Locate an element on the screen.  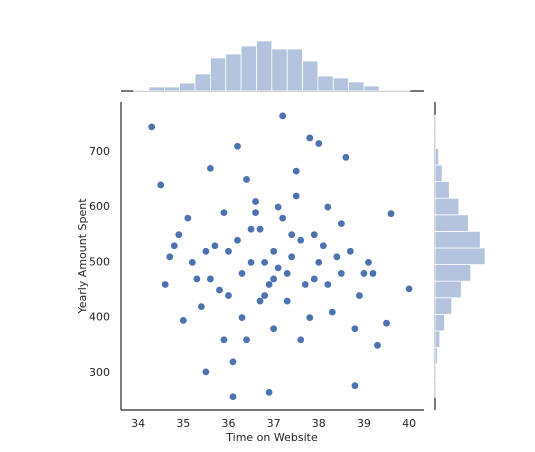
y-tick-label: 300 is located at coordinates (99, 372).